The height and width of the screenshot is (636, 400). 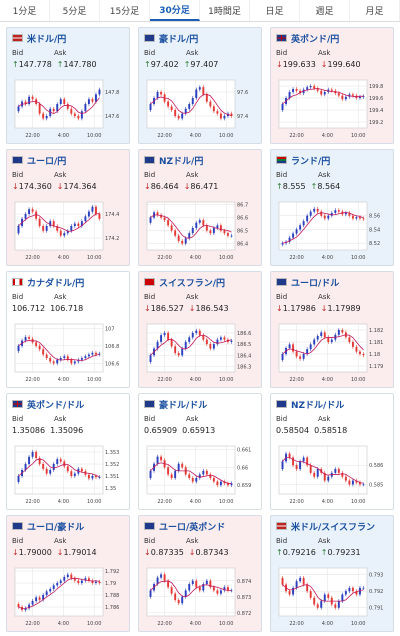 What do you see at coordinates (69, 352) in the screenshot?
I see `mini-chart: 107 106.8 106.6 22:00 4:00 10:00` at bounding box center [69, 352].